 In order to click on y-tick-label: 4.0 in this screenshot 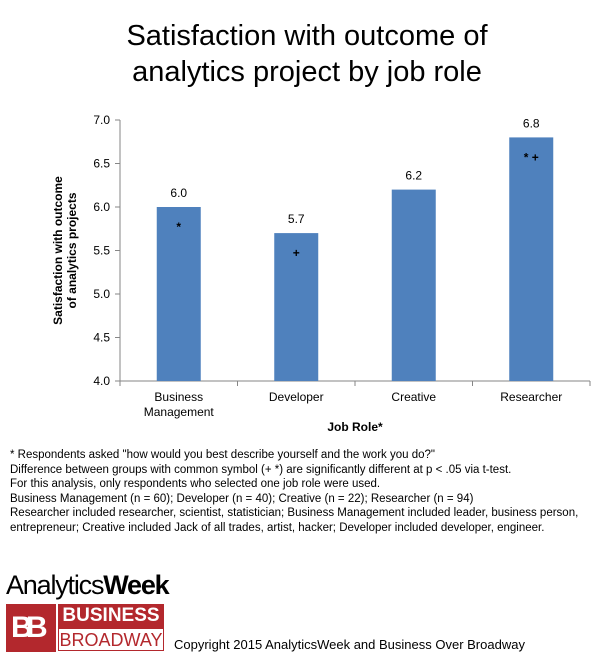, I will do `click(101, 381)`.